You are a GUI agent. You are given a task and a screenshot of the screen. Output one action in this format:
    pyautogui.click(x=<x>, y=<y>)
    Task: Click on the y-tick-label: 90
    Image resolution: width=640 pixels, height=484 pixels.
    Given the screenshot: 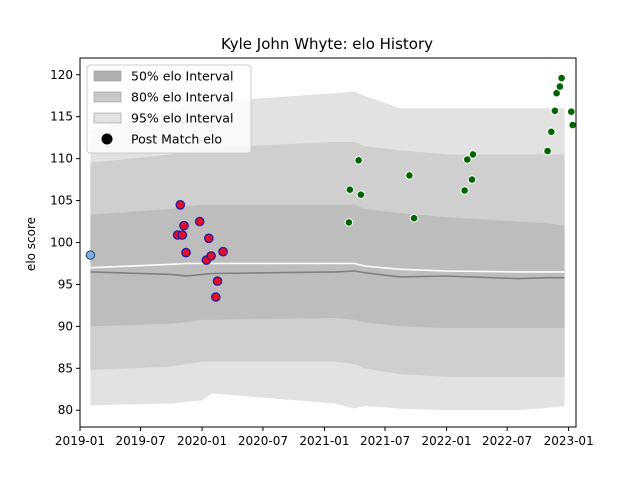 What is the action you would take?
    pyautogui.click(x=65, y=326)
    